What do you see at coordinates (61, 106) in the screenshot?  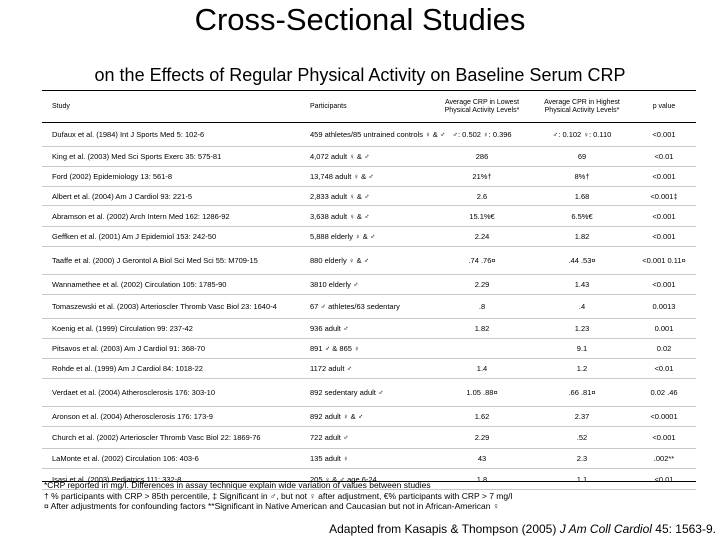 I see `header-study: Study` at bounding box center [61, 106].